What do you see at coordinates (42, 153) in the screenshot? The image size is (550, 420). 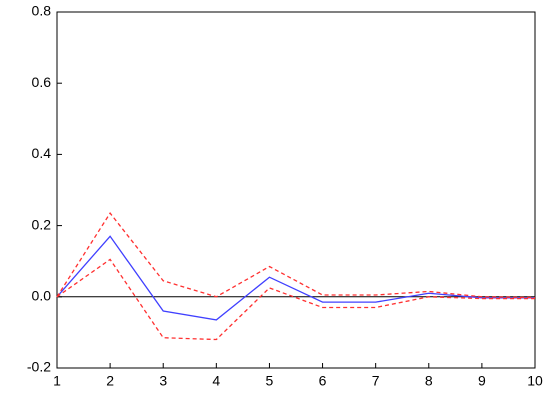 I see `y-tick-label: 0.4` at bounding box center [42, 153].